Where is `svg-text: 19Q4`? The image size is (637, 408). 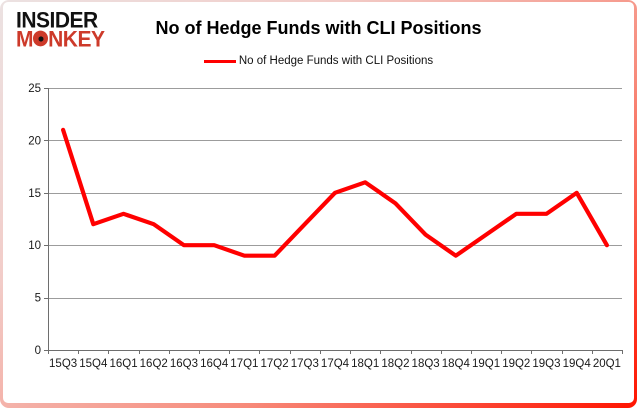
svg-text: 19Q4 is located at coordinates (577, 364).